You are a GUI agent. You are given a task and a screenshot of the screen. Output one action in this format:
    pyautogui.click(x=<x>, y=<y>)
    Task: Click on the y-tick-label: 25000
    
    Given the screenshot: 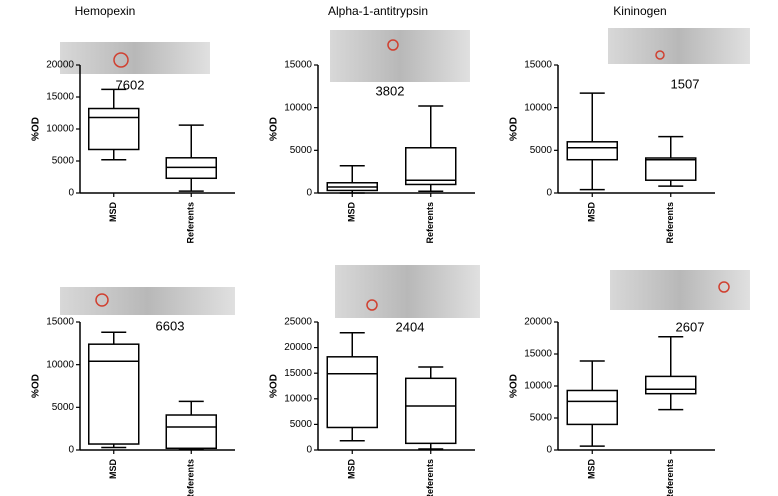 What is the action you would take?
    pyautogui.click(x=298, y=322)
    